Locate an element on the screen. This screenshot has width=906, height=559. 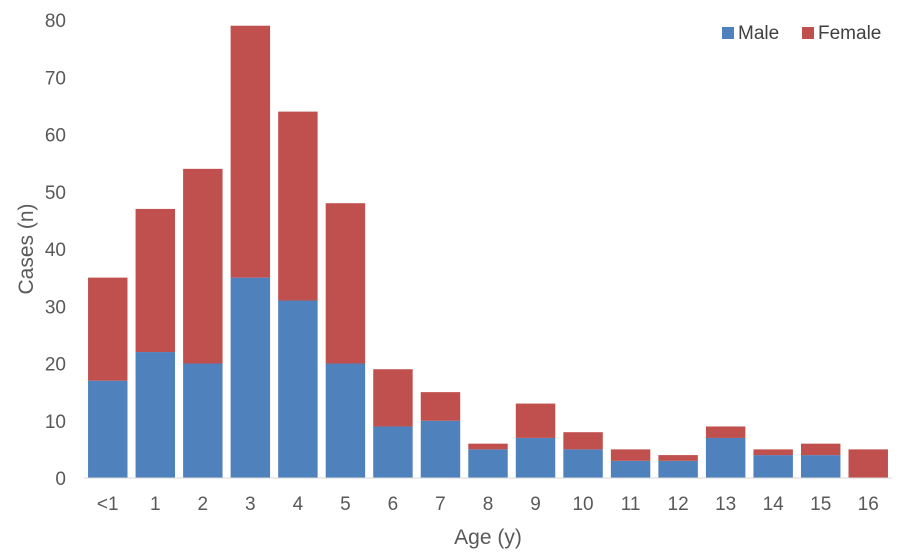
legend-label-male: Male is located at coordinates (758, 33).